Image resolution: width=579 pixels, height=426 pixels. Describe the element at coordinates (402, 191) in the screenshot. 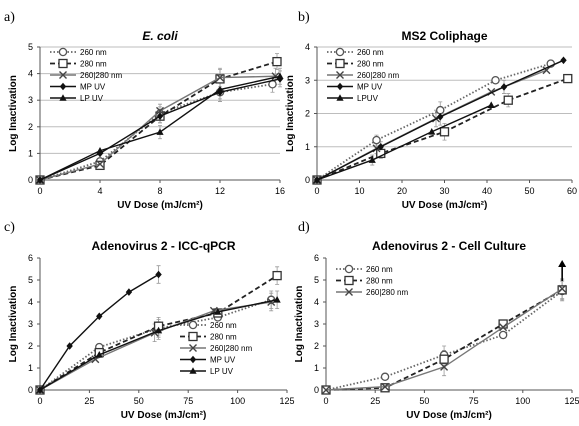

I see `x-tick-label: 20` at that location.